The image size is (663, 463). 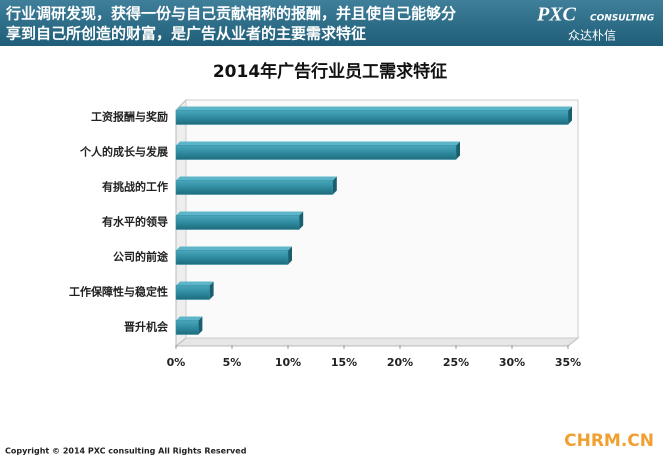 I want to click on y-tick-label: 工作保障性与稳定性, so click(x=118, y=292).